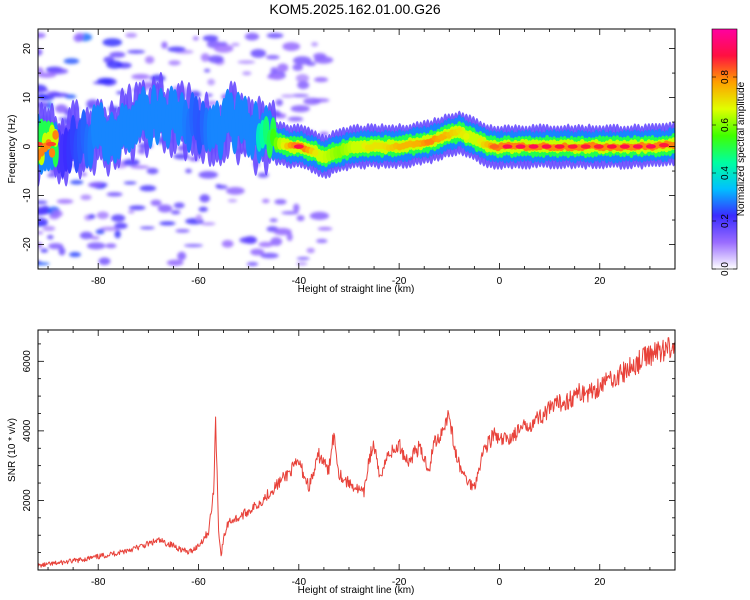 The image size is (750, 600). Describe the element at coordinates (500, 582) in the screenshot. I see `snr-x-tick-label: 0` at that location.